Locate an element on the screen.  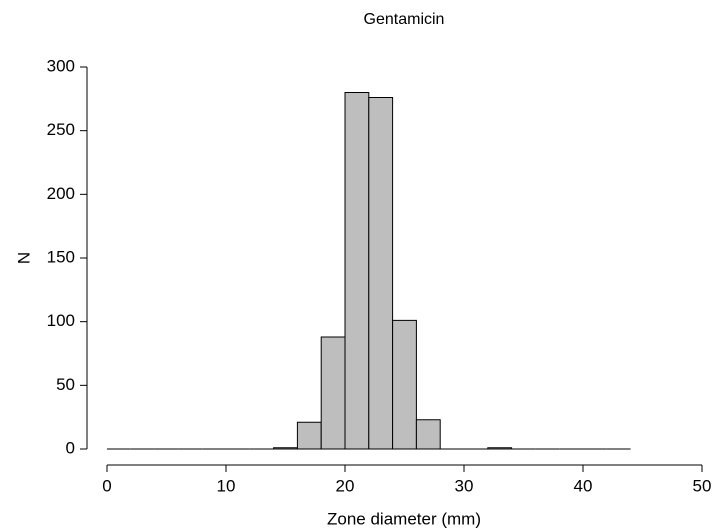
x-tick-label: 30 is located at coordinates (464, 485).